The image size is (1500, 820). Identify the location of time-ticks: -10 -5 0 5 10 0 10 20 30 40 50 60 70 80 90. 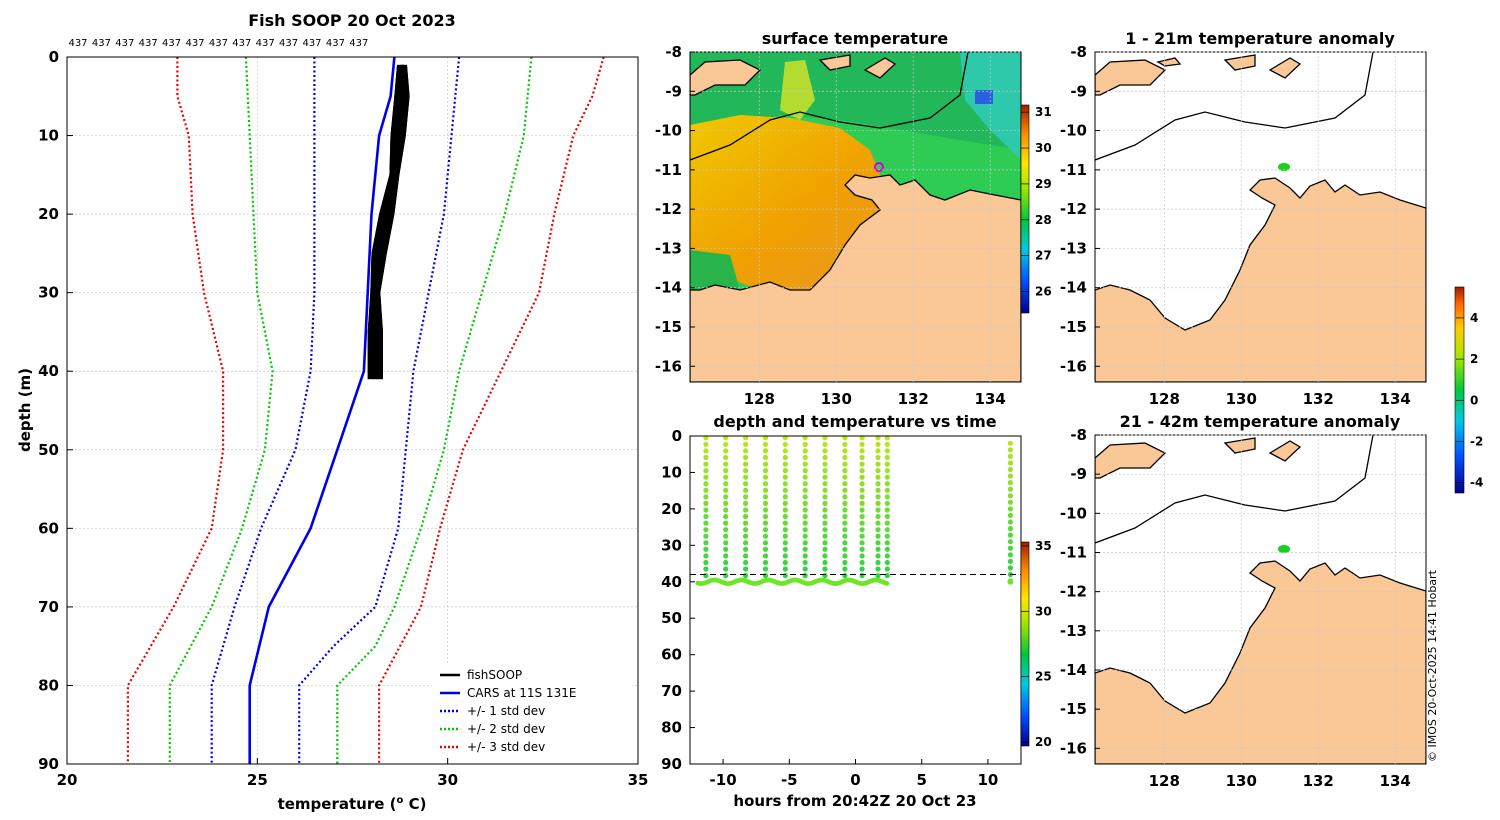
(829, 608).